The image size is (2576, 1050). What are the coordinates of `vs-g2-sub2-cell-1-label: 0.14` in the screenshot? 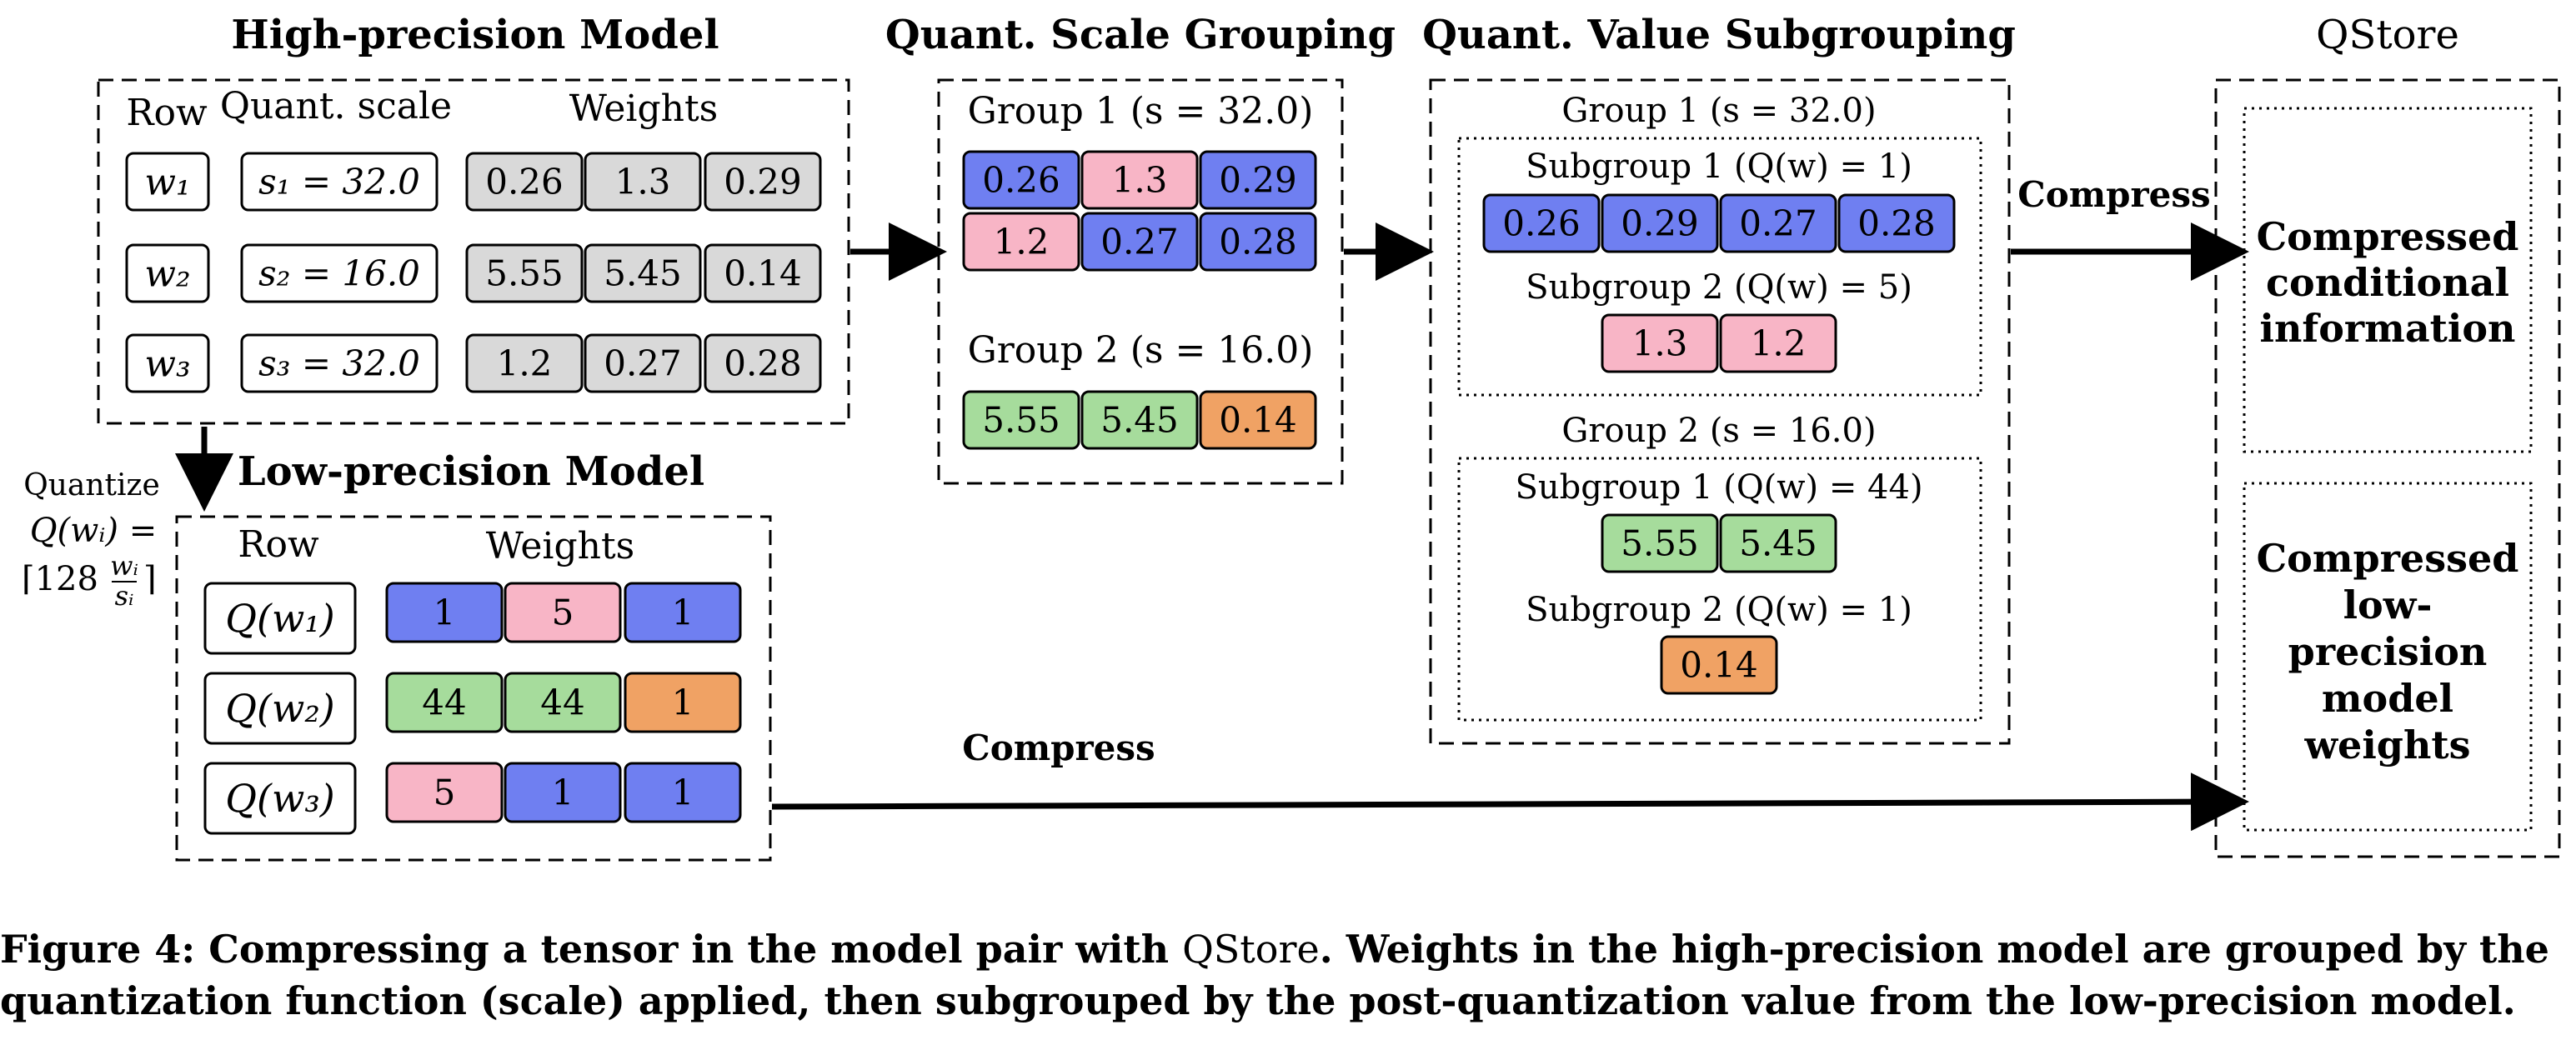 It's located at (1719, 665).